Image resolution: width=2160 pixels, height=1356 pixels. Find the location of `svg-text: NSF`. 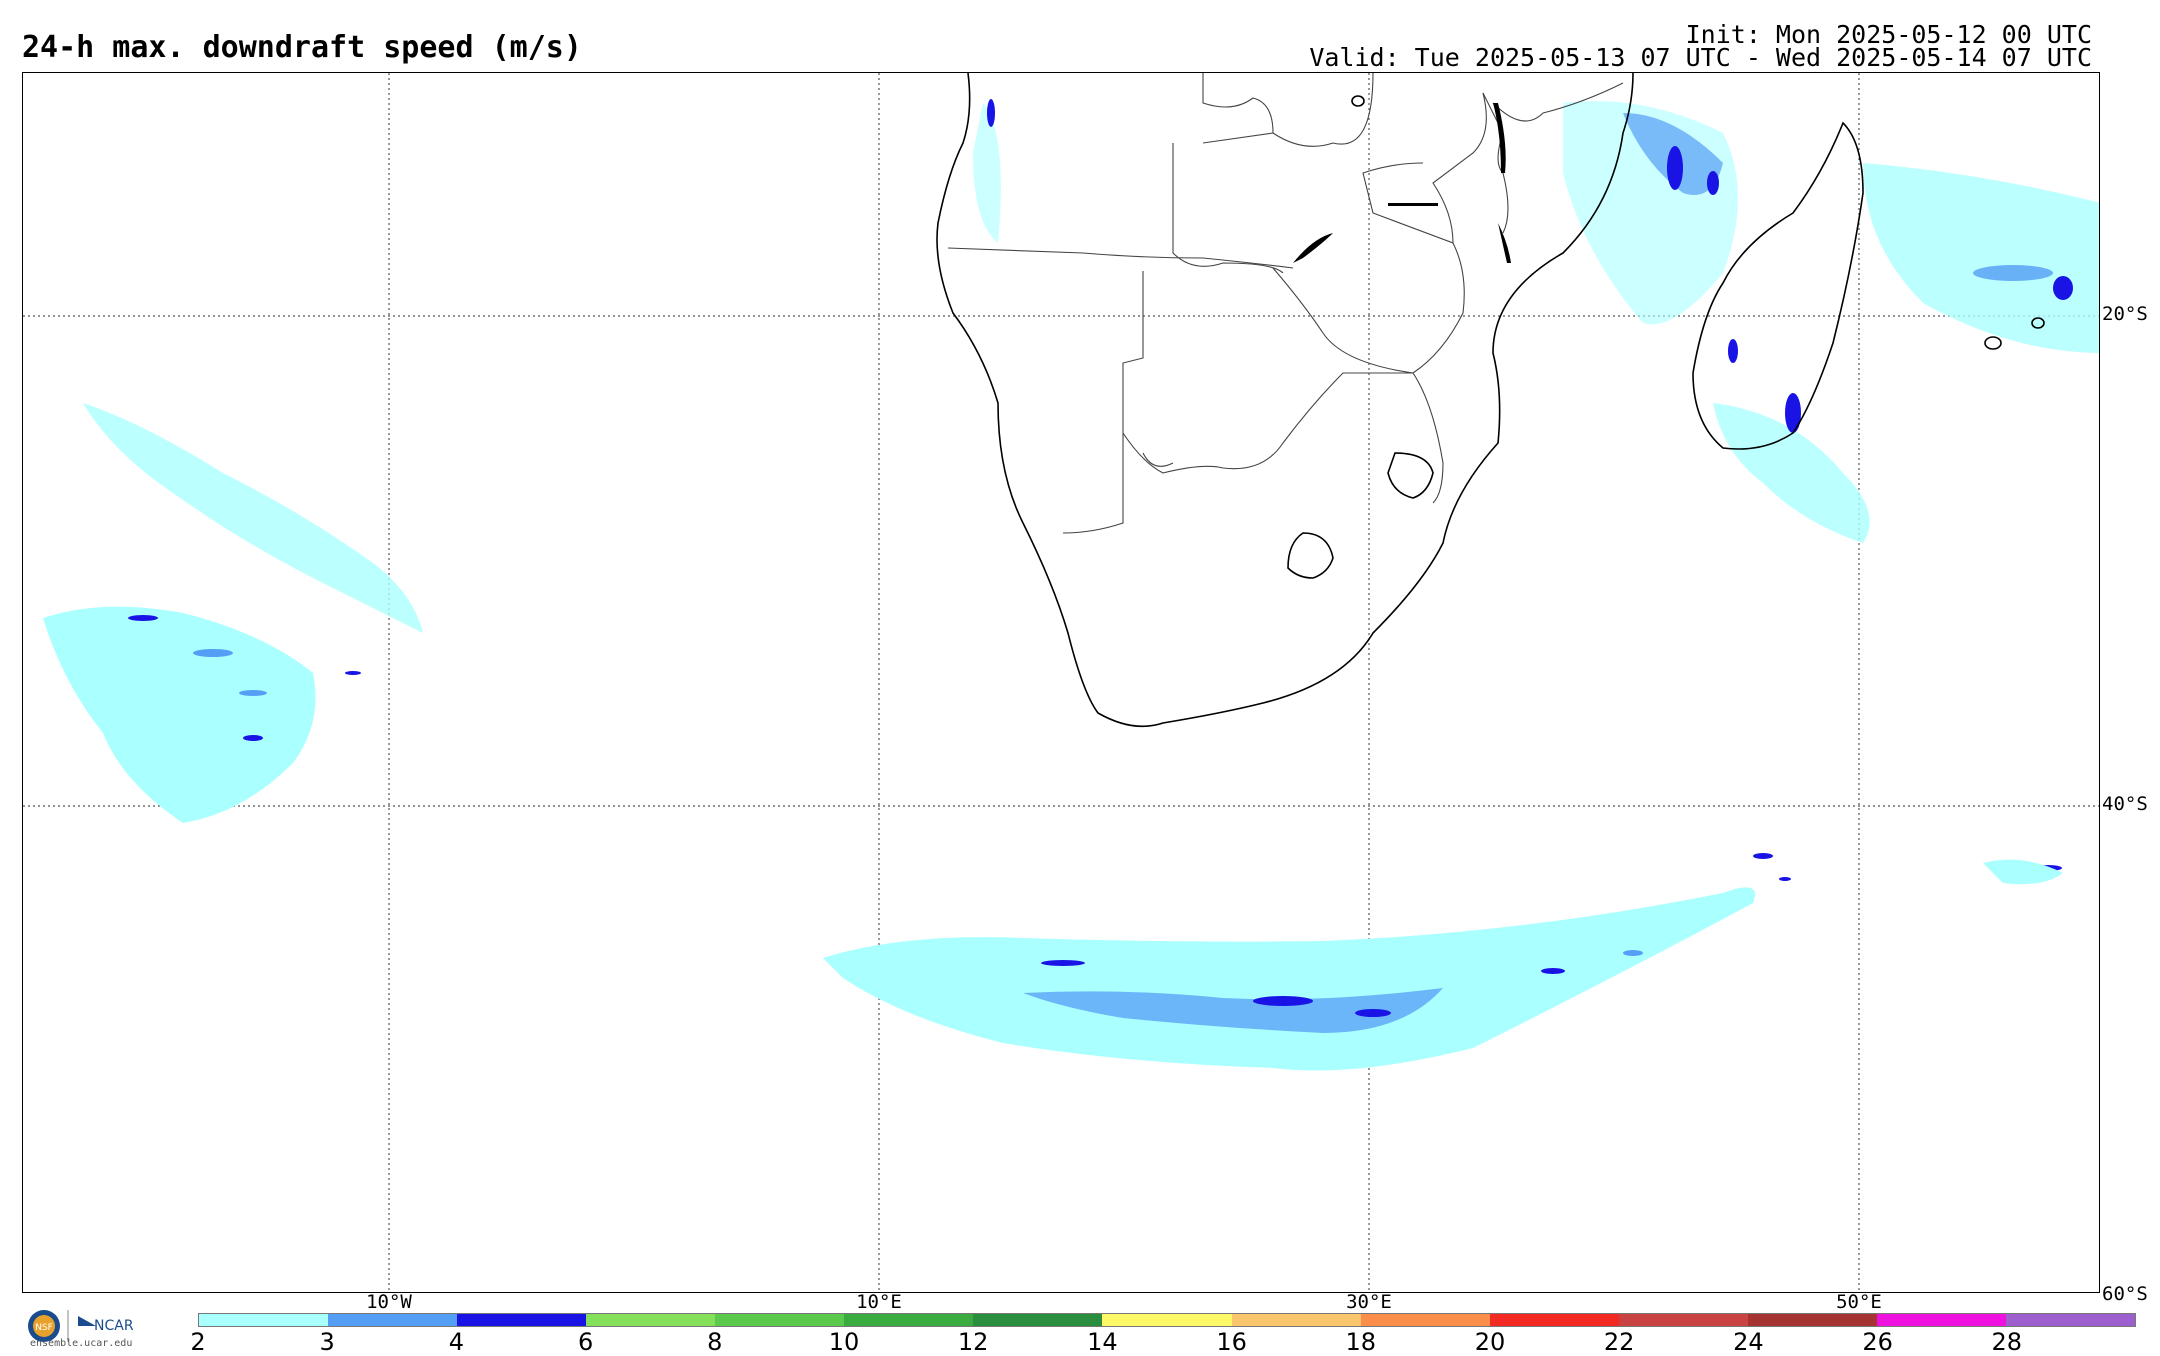

svg-text: NSF is located at coordinates (44, 1328).